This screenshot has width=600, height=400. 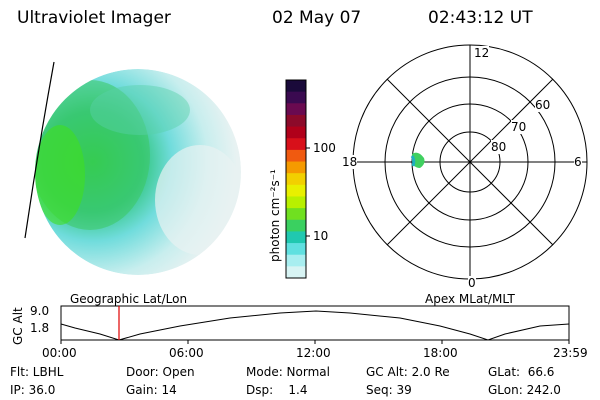 I want to click on mlt-label-12: 12, so click(x=482, y=53).